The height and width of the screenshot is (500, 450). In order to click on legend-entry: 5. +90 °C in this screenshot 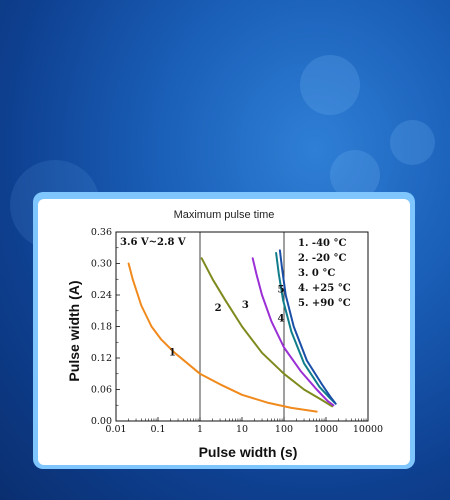, I will do `click(324, 303)`.